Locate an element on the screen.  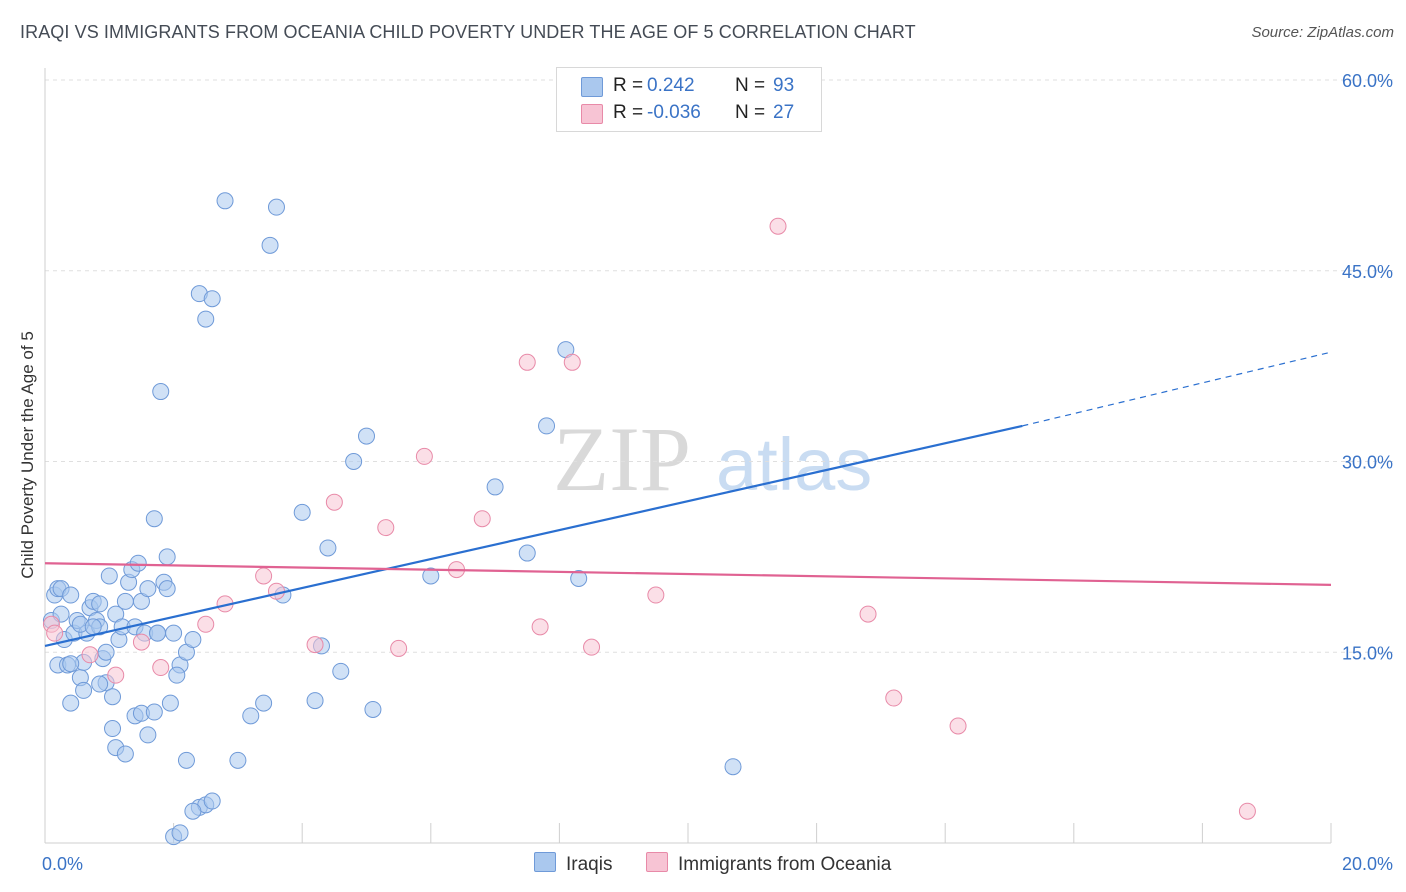
y-tick-label: 45.0% is located at coordinates (1367, 272).